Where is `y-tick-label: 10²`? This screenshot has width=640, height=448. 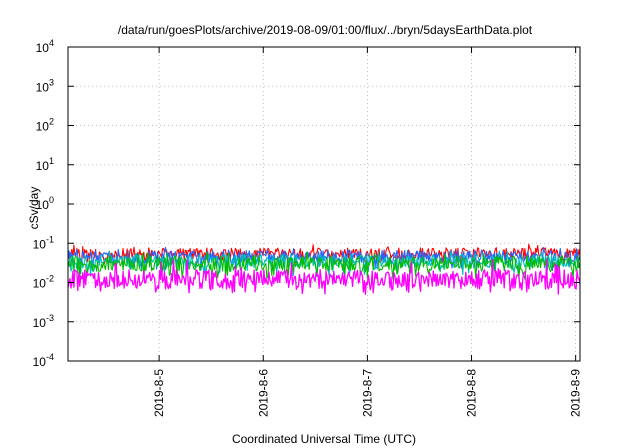
y-tick-label: 10² is located at coordinates (45, 125).